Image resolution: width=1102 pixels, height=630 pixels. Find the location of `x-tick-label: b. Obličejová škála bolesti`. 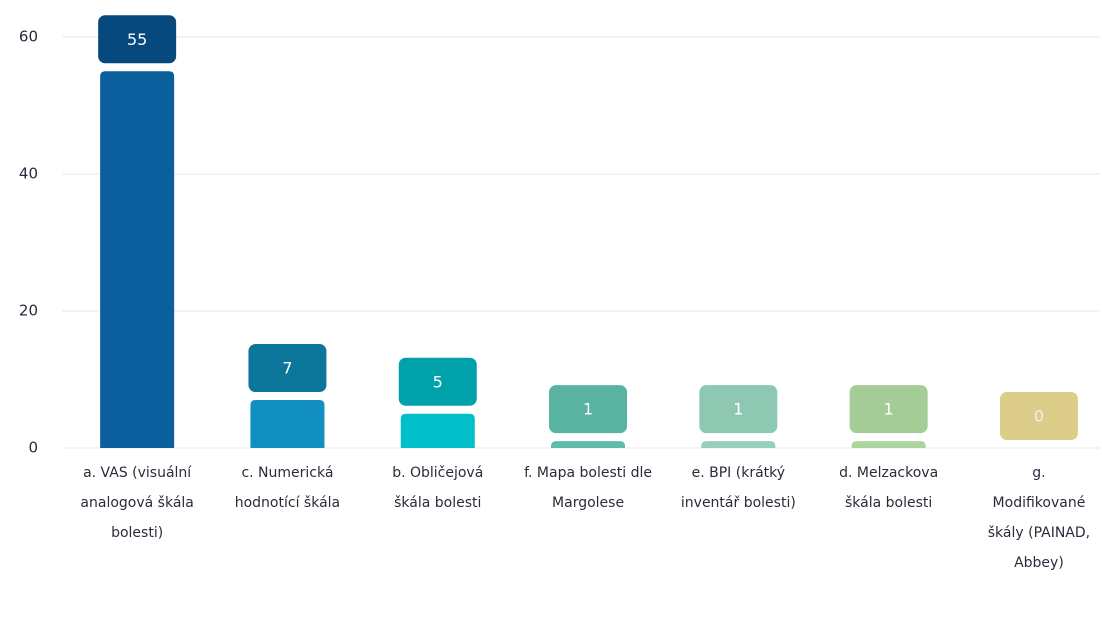

x-tick-label: b. Obličejová škála bolesti is located at coordinates (438, 488).